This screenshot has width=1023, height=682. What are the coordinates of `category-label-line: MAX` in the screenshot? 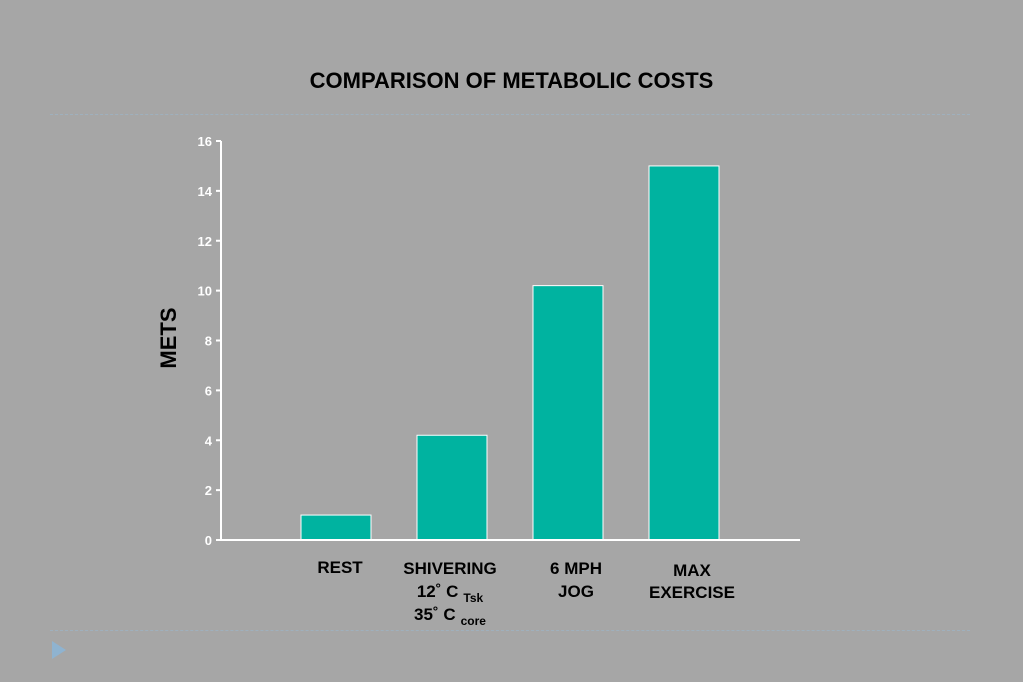 It's located at (692, 570).